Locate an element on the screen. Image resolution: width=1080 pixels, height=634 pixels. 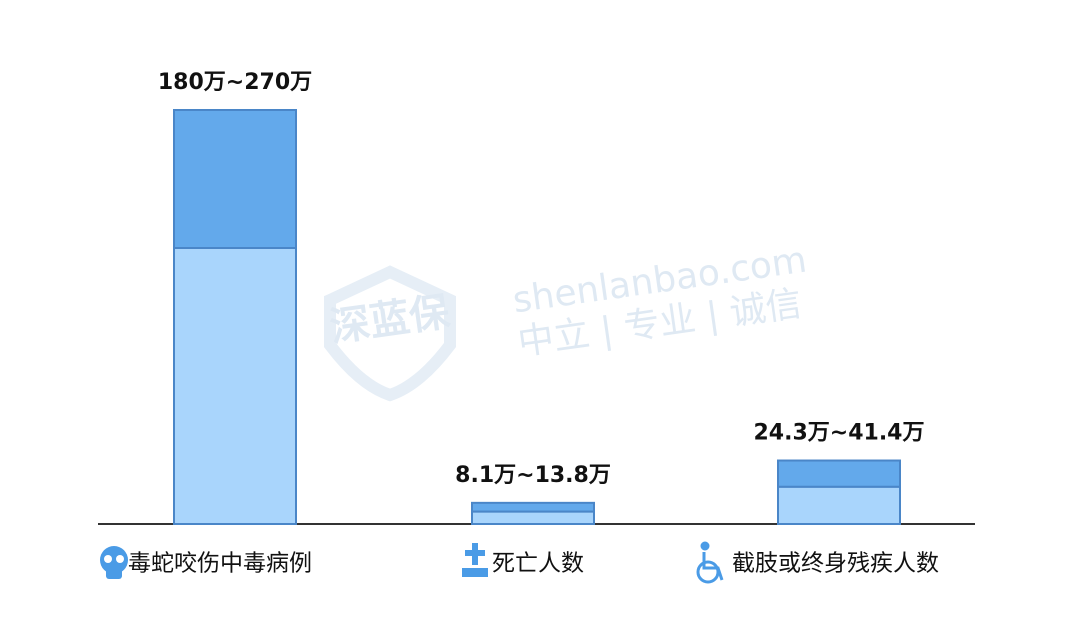
value-label: 8.1万~13.8万 is located at coordinates (533, 475).